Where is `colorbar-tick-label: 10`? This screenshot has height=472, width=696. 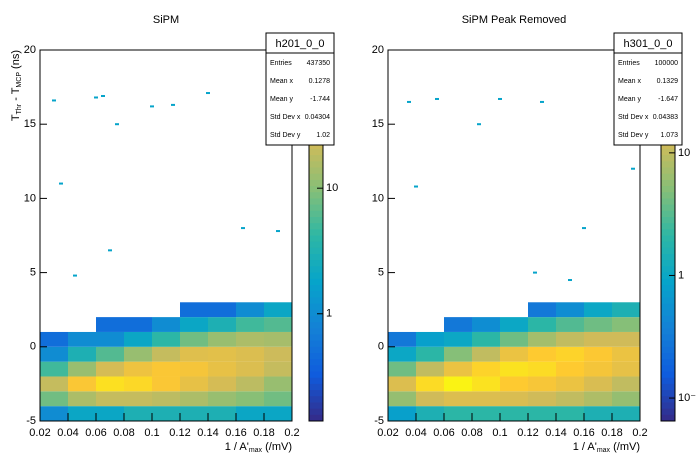
colorbar-tick-label: 10 is located at coordinates (684, 153).